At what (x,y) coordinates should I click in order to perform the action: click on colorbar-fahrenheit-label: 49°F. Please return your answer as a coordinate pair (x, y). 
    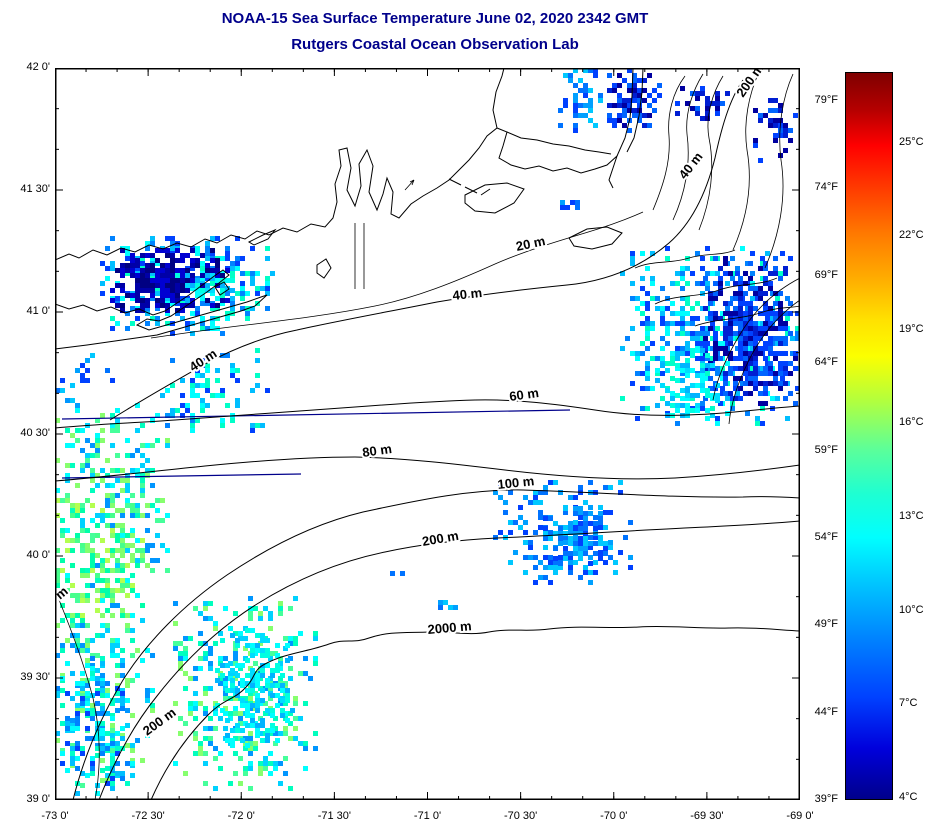
    Looking at the image, I should click on (826, 624).